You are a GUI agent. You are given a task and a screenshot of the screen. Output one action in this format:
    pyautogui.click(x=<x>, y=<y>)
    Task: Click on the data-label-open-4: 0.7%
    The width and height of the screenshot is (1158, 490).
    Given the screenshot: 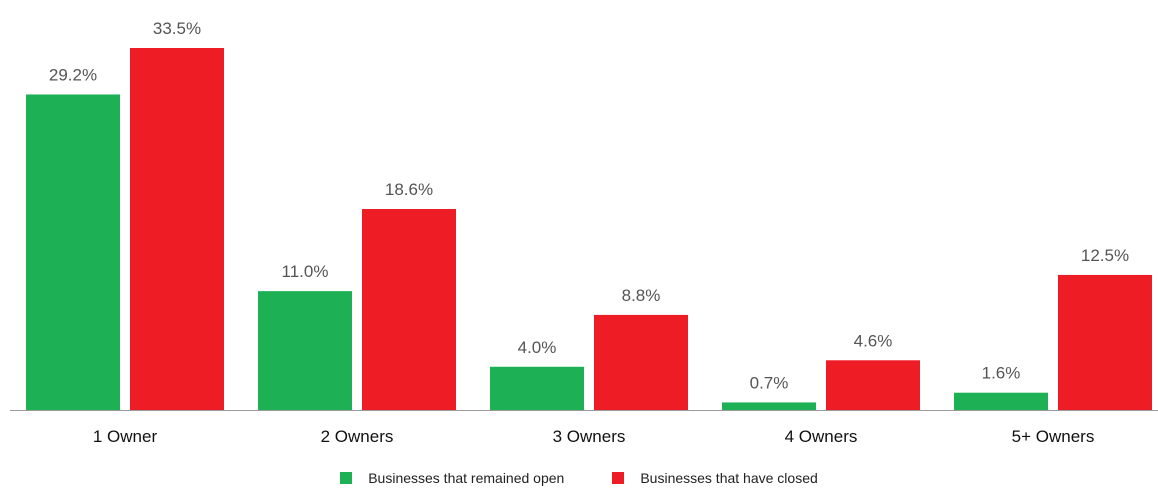 What is the action you would take?
    pyautogui.click(x=769, y=382)
    